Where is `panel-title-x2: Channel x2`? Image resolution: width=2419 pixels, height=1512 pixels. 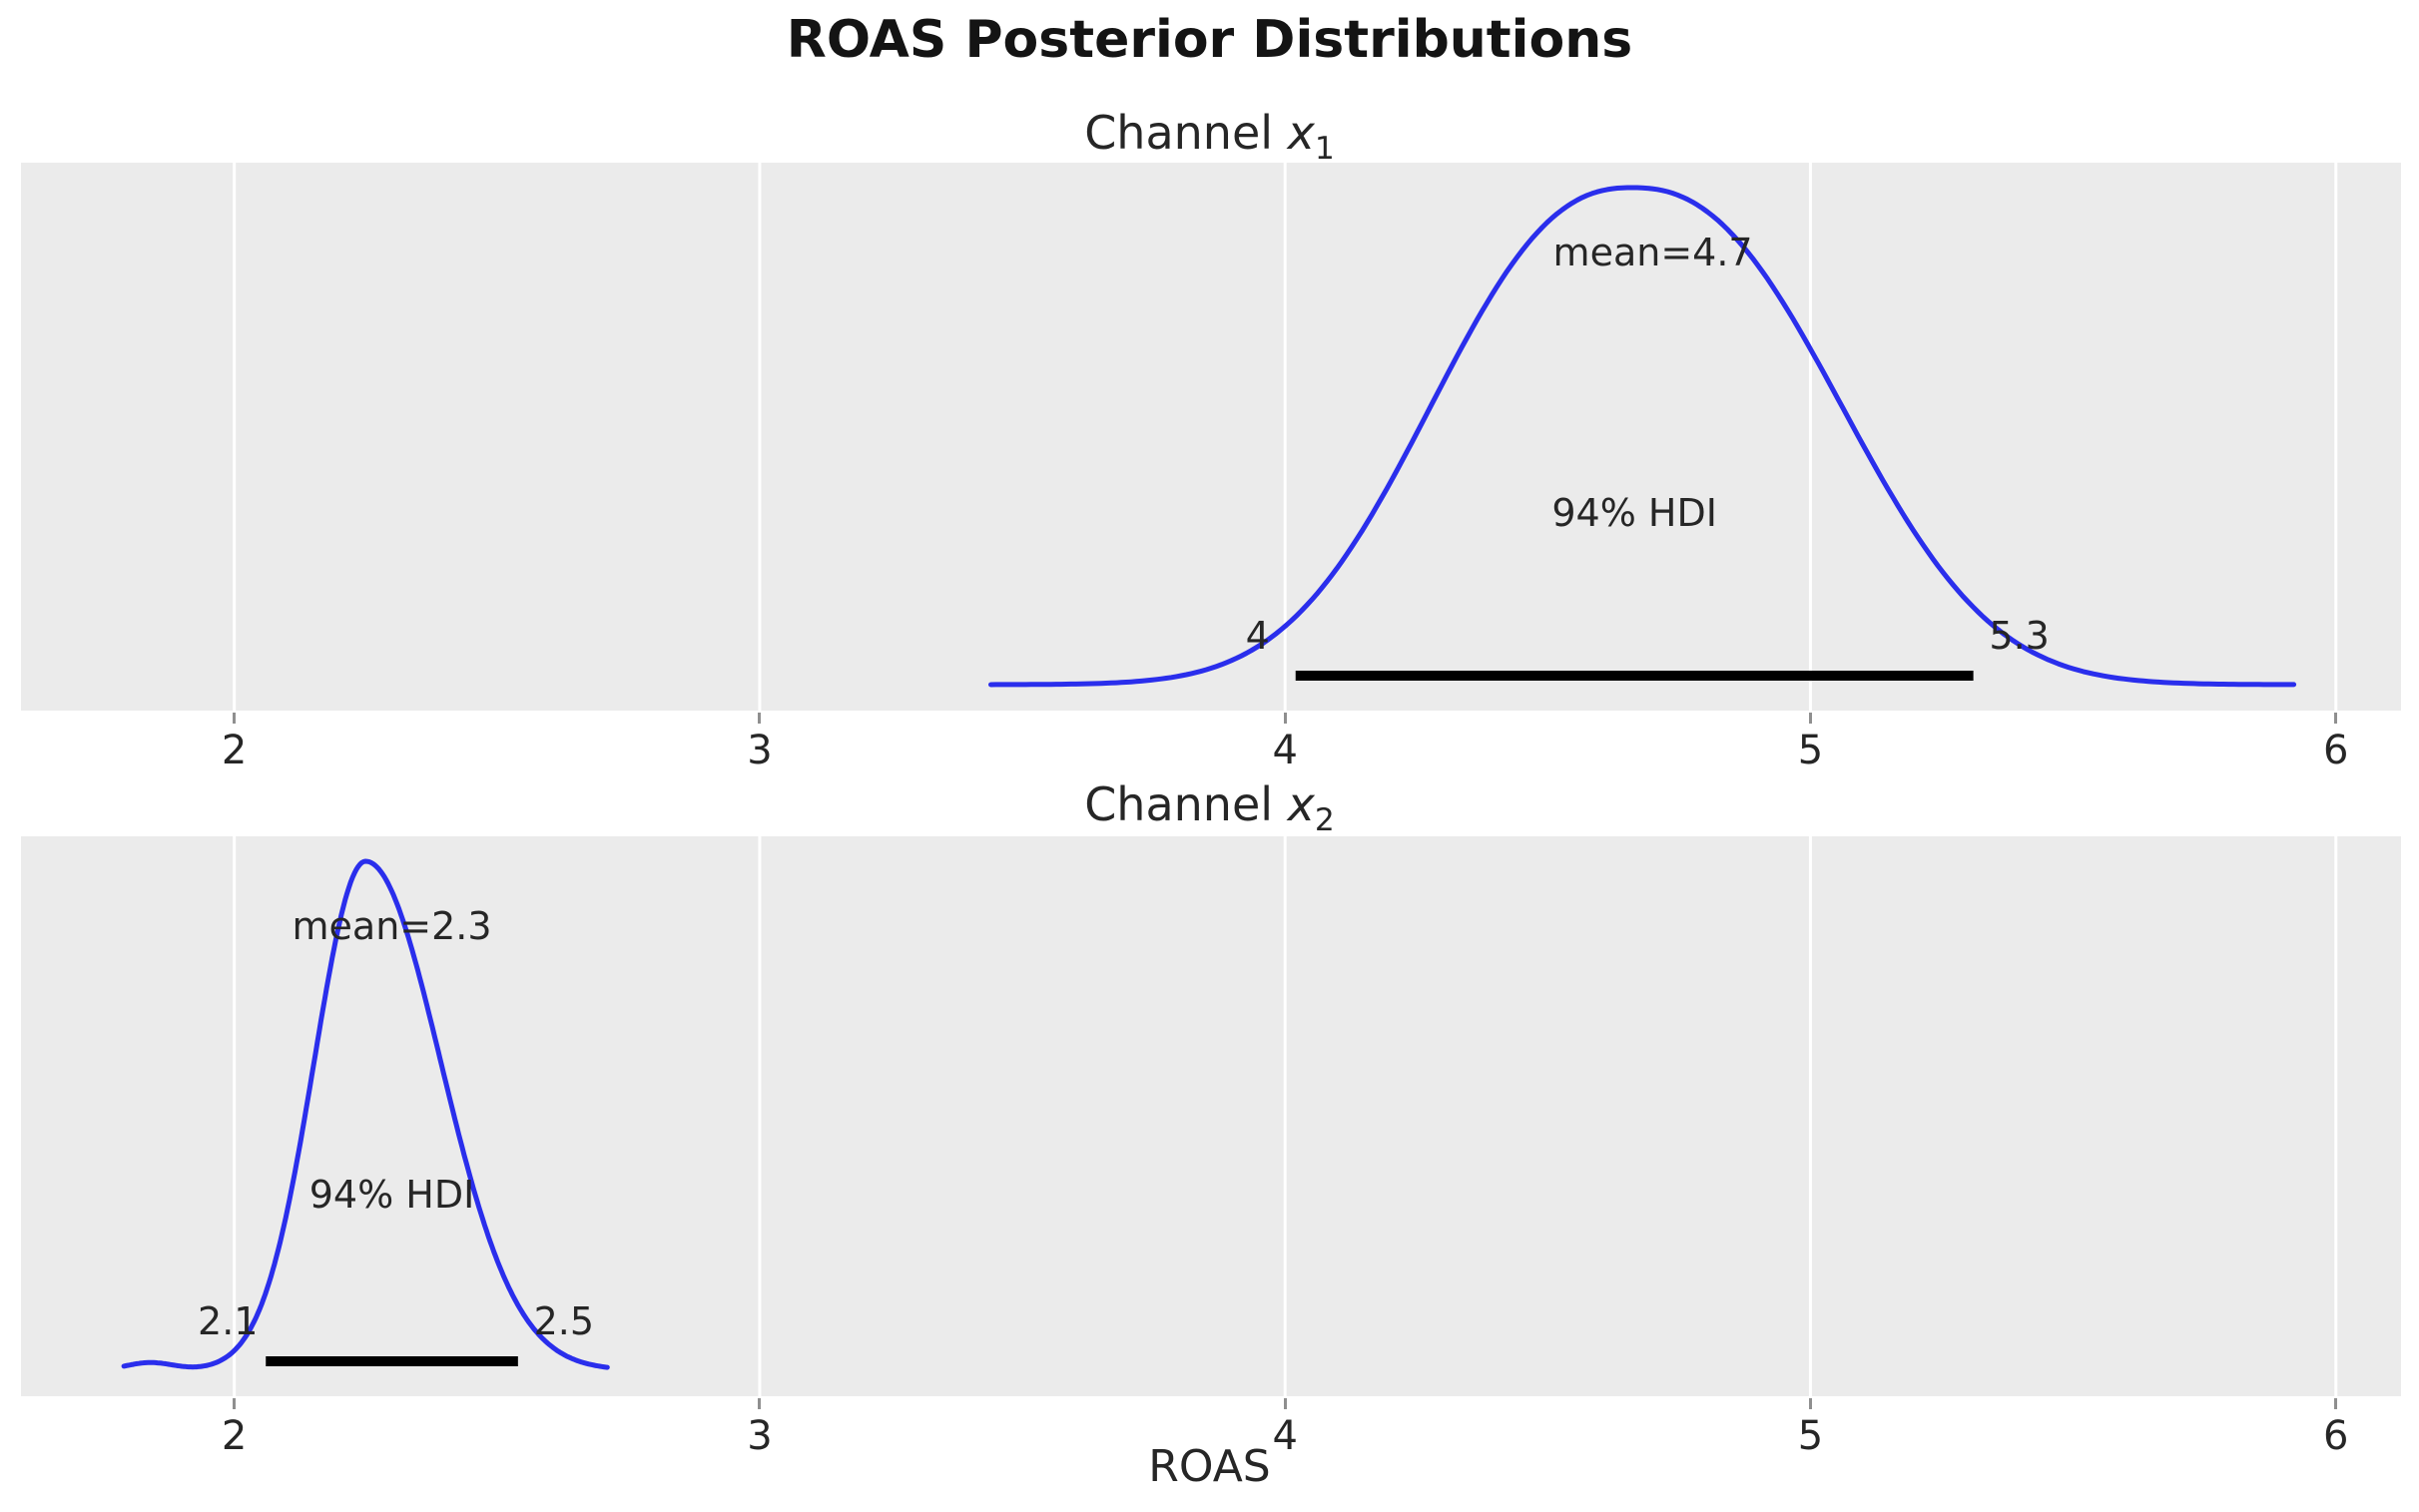 panel-title-x2: Channel x2 is located at coordinates (1209, 808).